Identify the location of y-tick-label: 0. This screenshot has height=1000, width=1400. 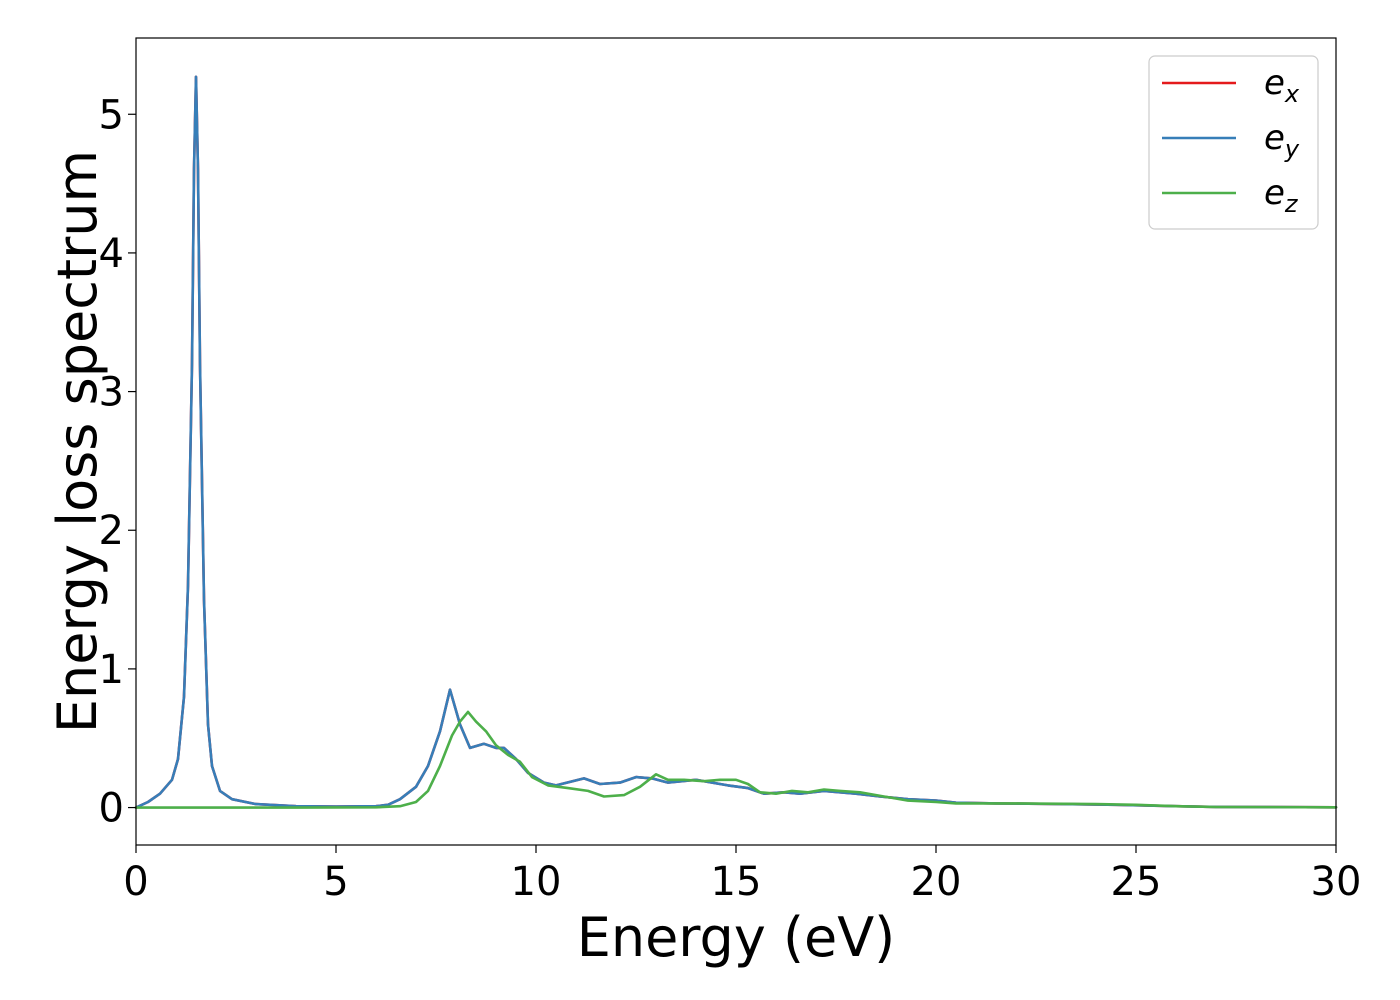
(111, 809).